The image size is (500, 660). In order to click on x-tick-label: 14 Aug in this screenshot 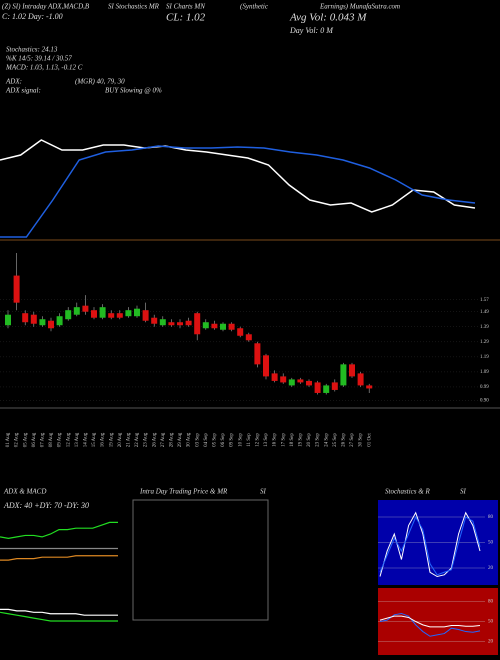, I will do `click(86, 439)`.